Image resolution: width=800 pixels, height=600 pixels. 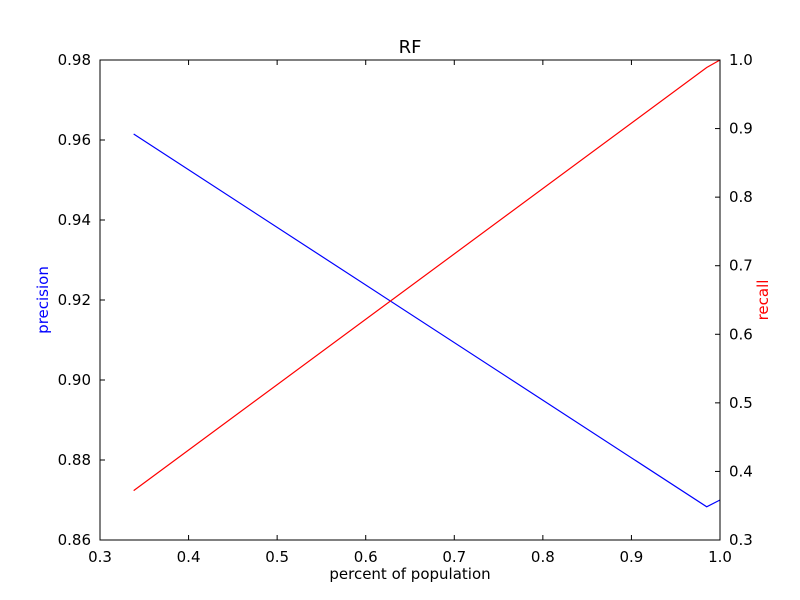 What do you see at coordinates (741, 403) in the screenshot?
I see `y-right-tick-label: 0.5` at bounding box center [741, 403].